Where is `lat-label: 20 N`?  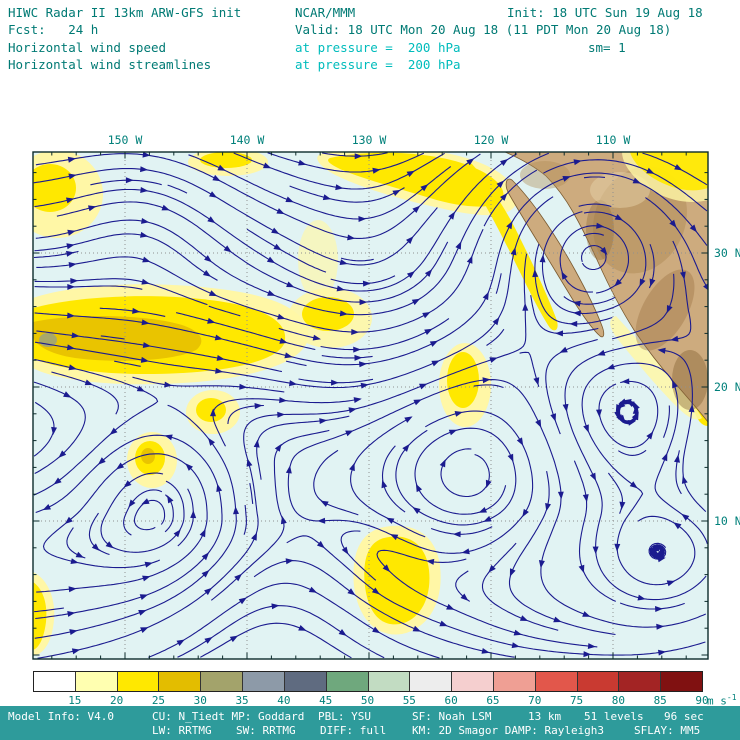 lat-label: 20 N is located at coordinates (727, 387).